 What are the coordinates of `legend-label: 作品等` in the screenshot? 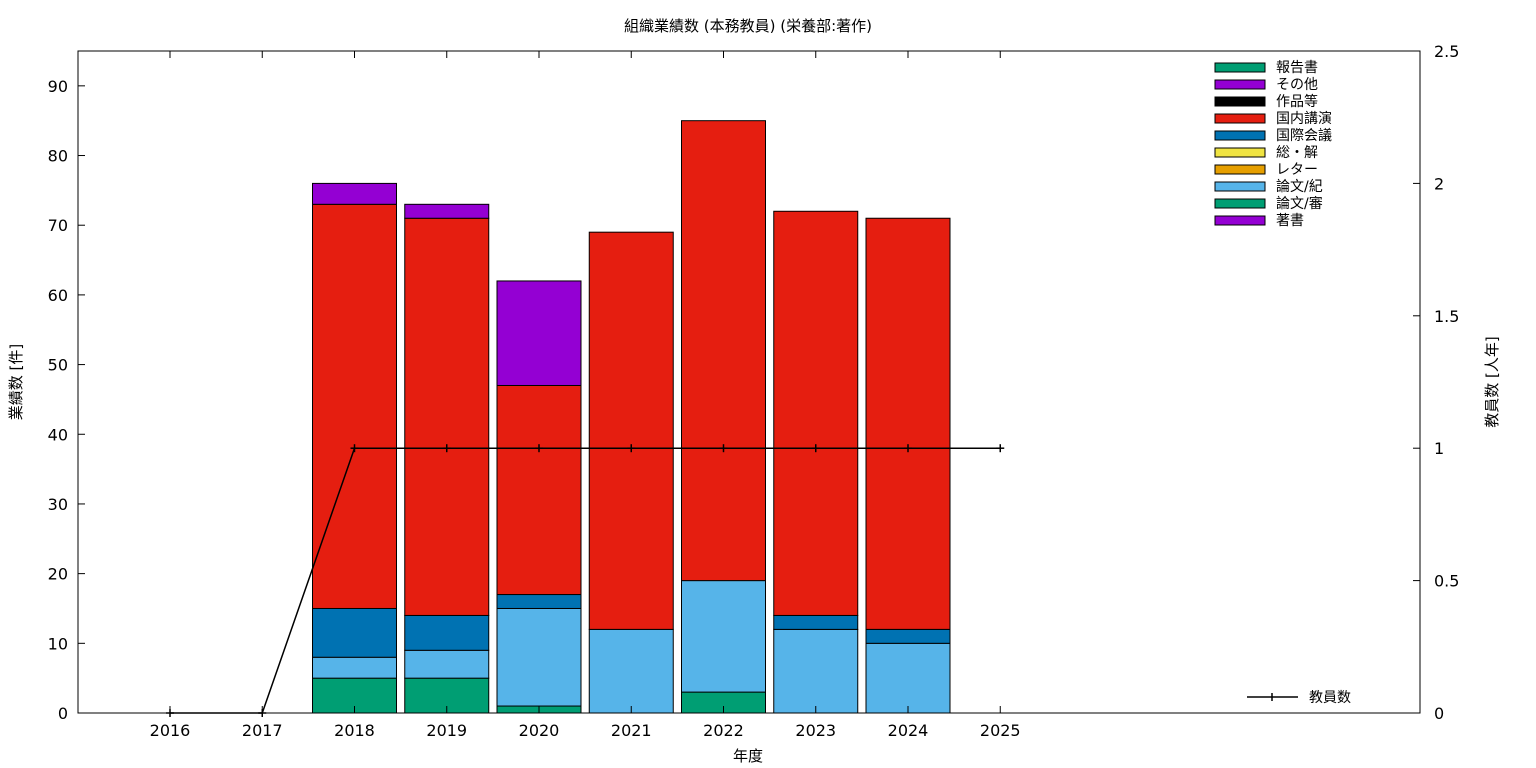 It's located at (1297, 101).